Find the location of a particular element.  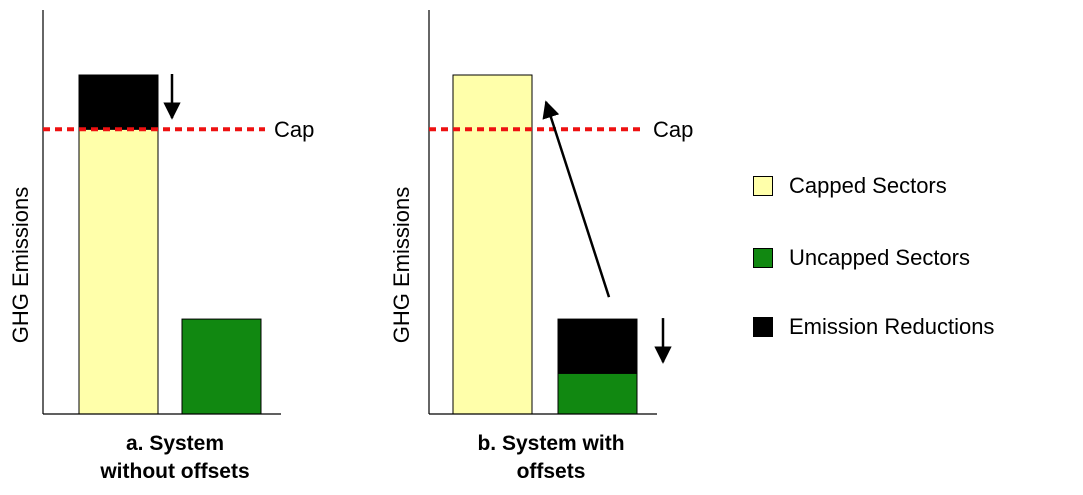

panel-title-line: a. System is located at coordinates (175, 443).